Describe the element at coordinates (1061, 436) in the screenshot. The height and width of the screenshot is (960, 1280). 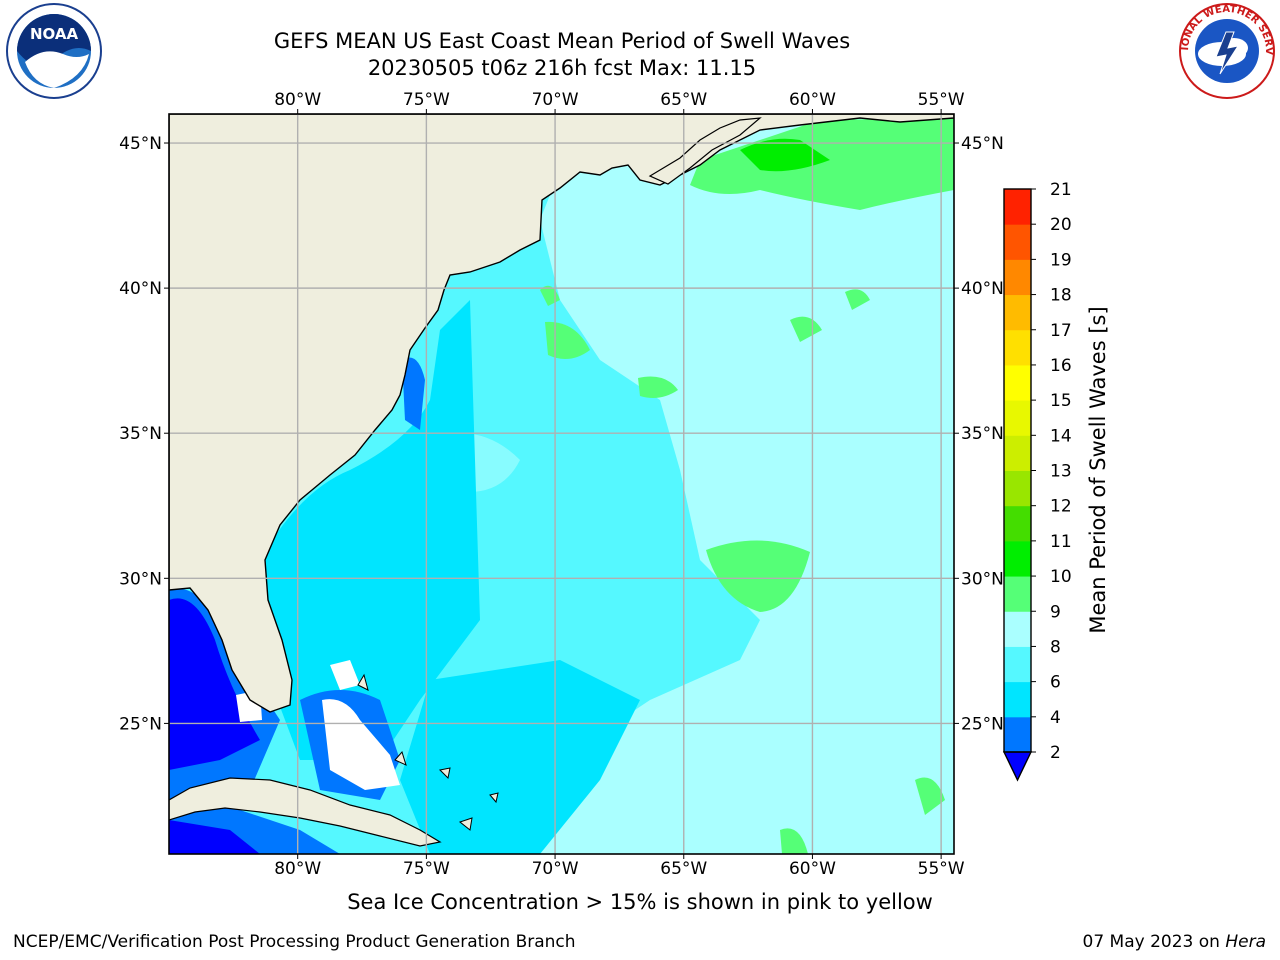
I see `colorbar-tick-label-9: 14` at that location.